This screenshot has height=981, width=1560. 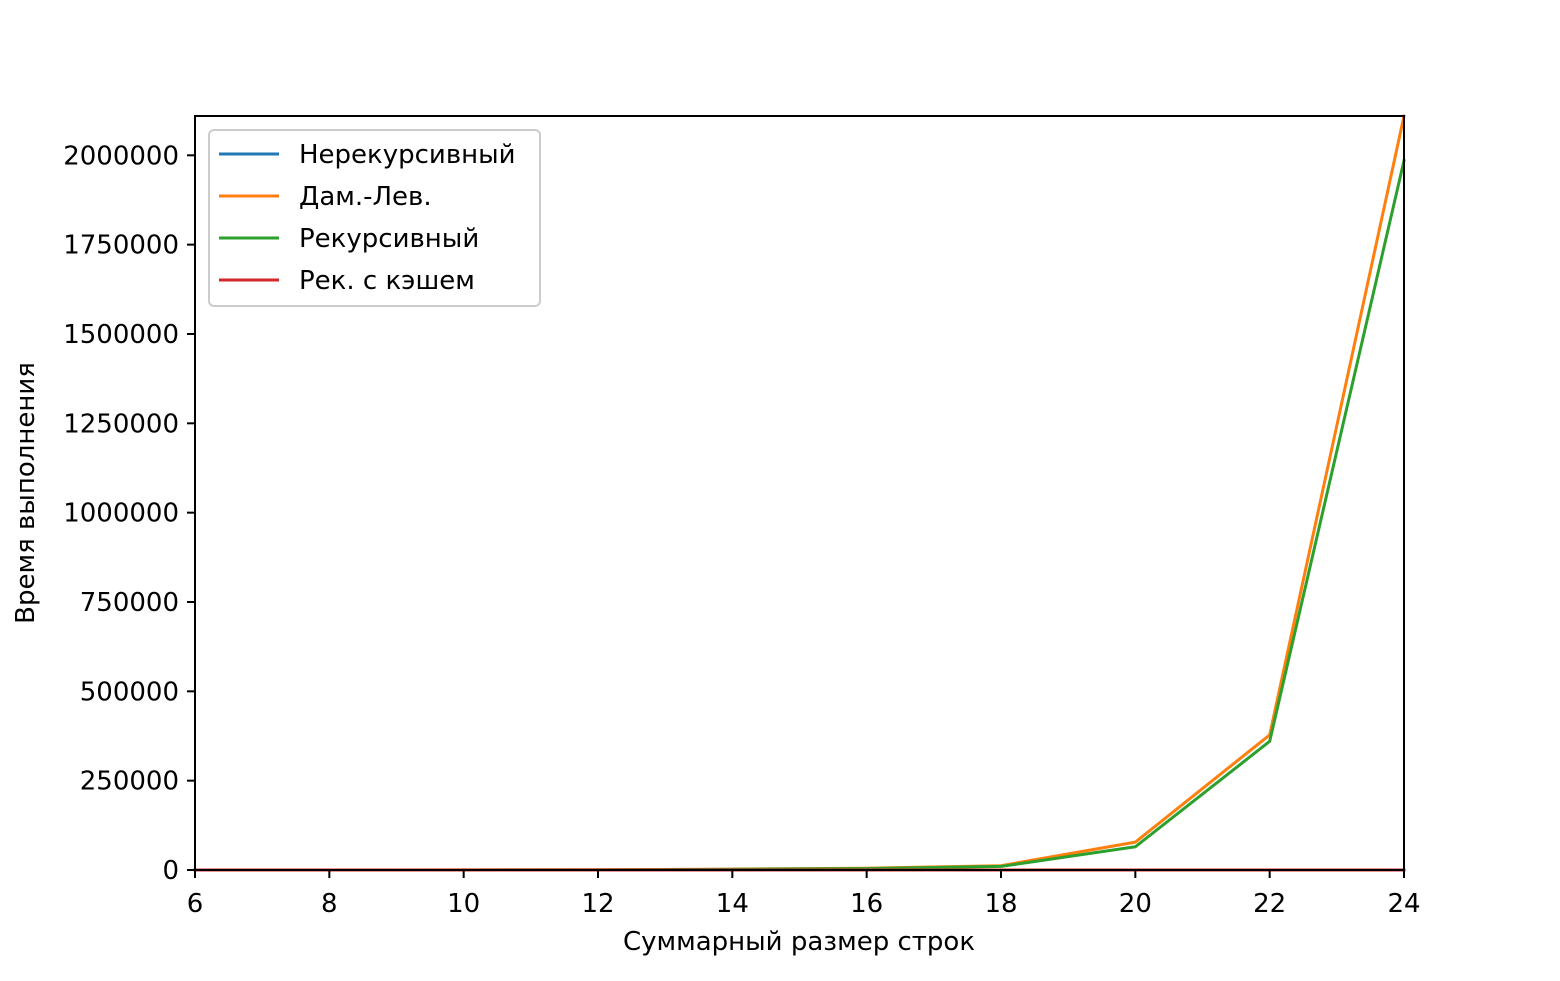 I want to click on y-tick-label: 250000, so click(x=129, y=782).